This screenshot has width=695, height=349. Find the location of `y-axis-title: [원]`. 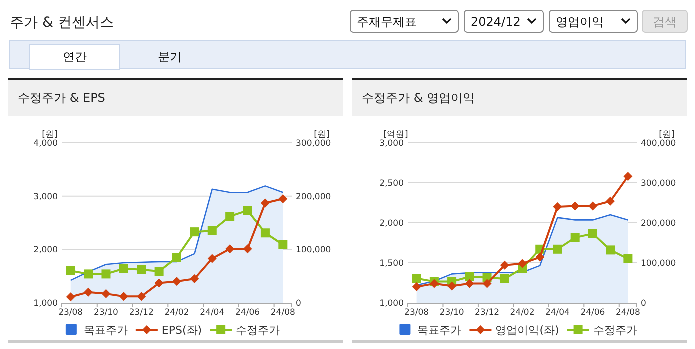

y-axis-title: [원] is located at coordinates (50, 135).